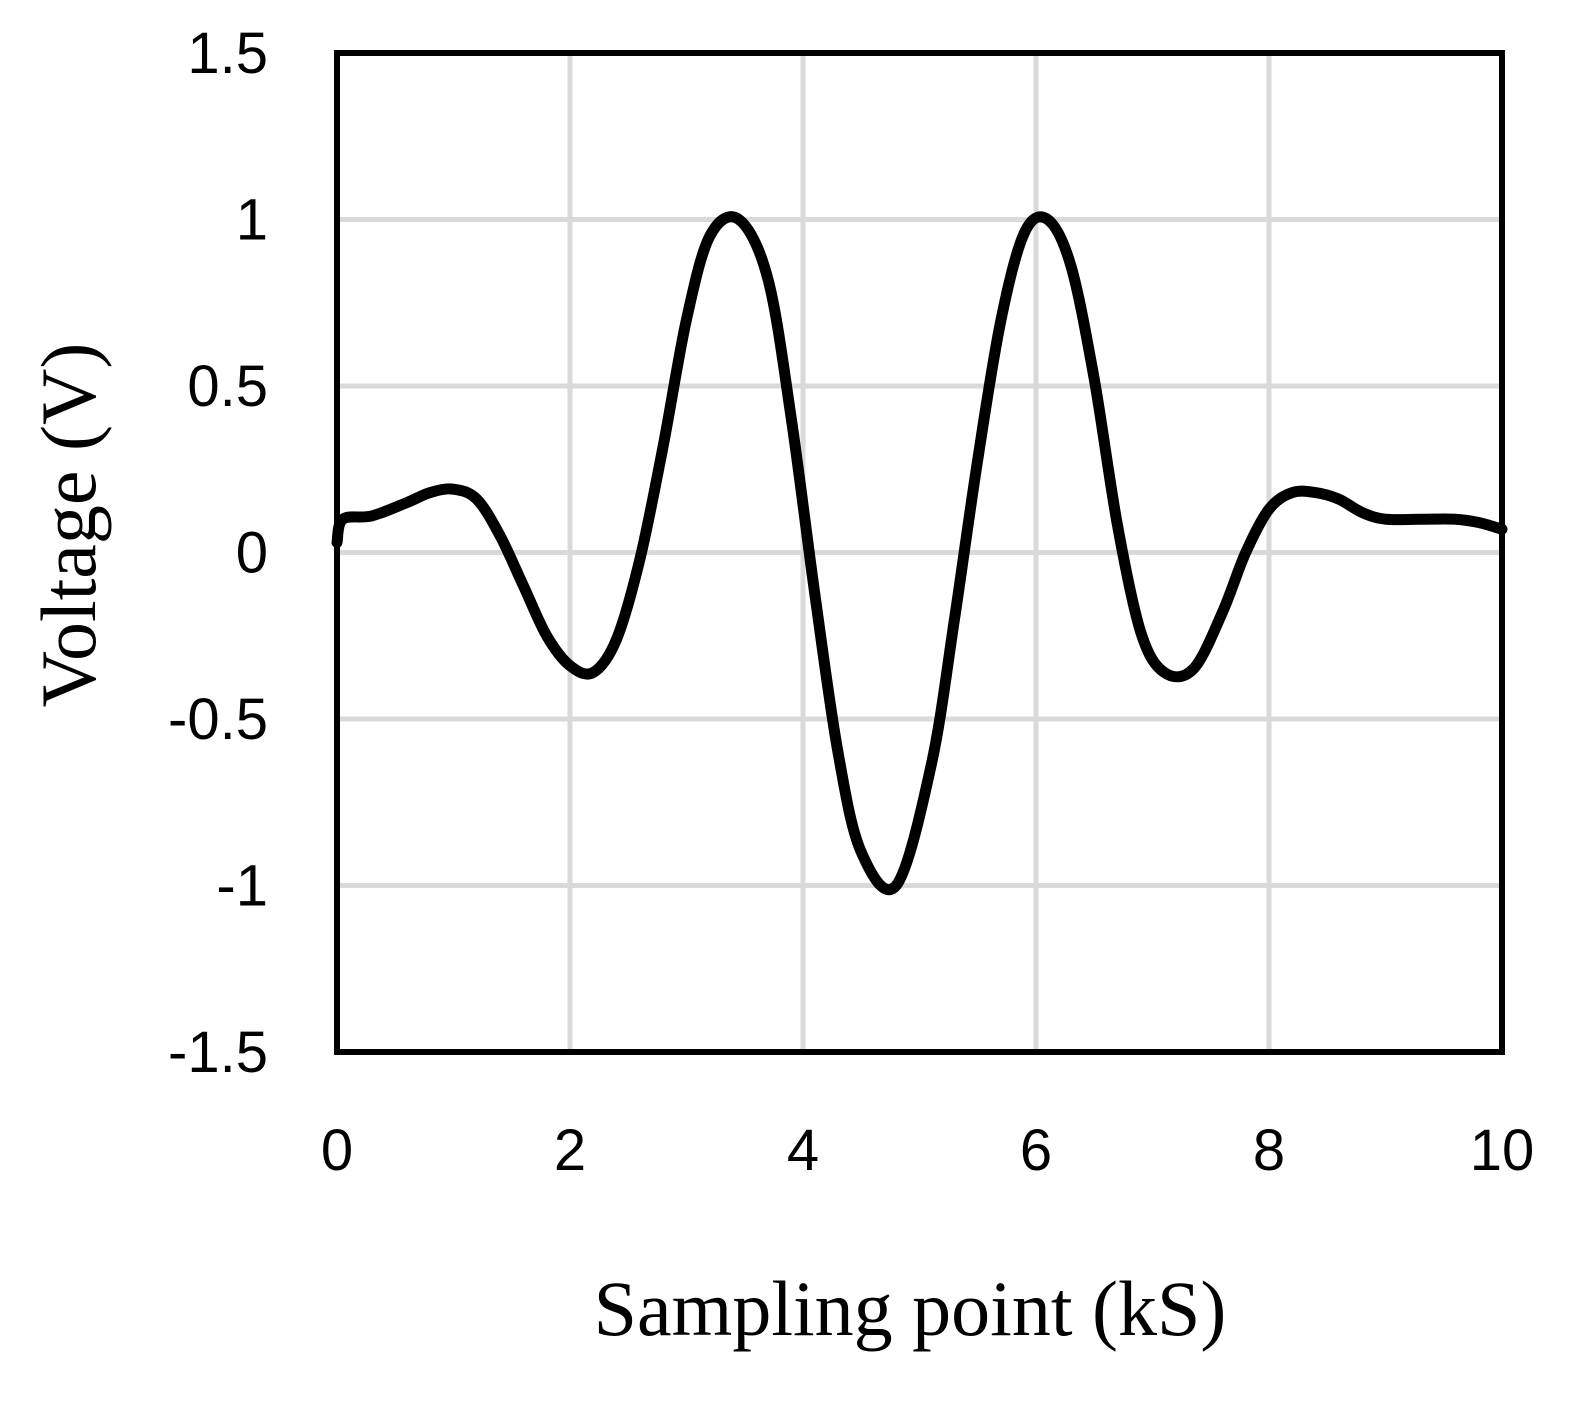 Image resolution: width=1595 pixels, height=1411 pixels. I want to click on x-tick-label: 10, so click(1502, 1150).